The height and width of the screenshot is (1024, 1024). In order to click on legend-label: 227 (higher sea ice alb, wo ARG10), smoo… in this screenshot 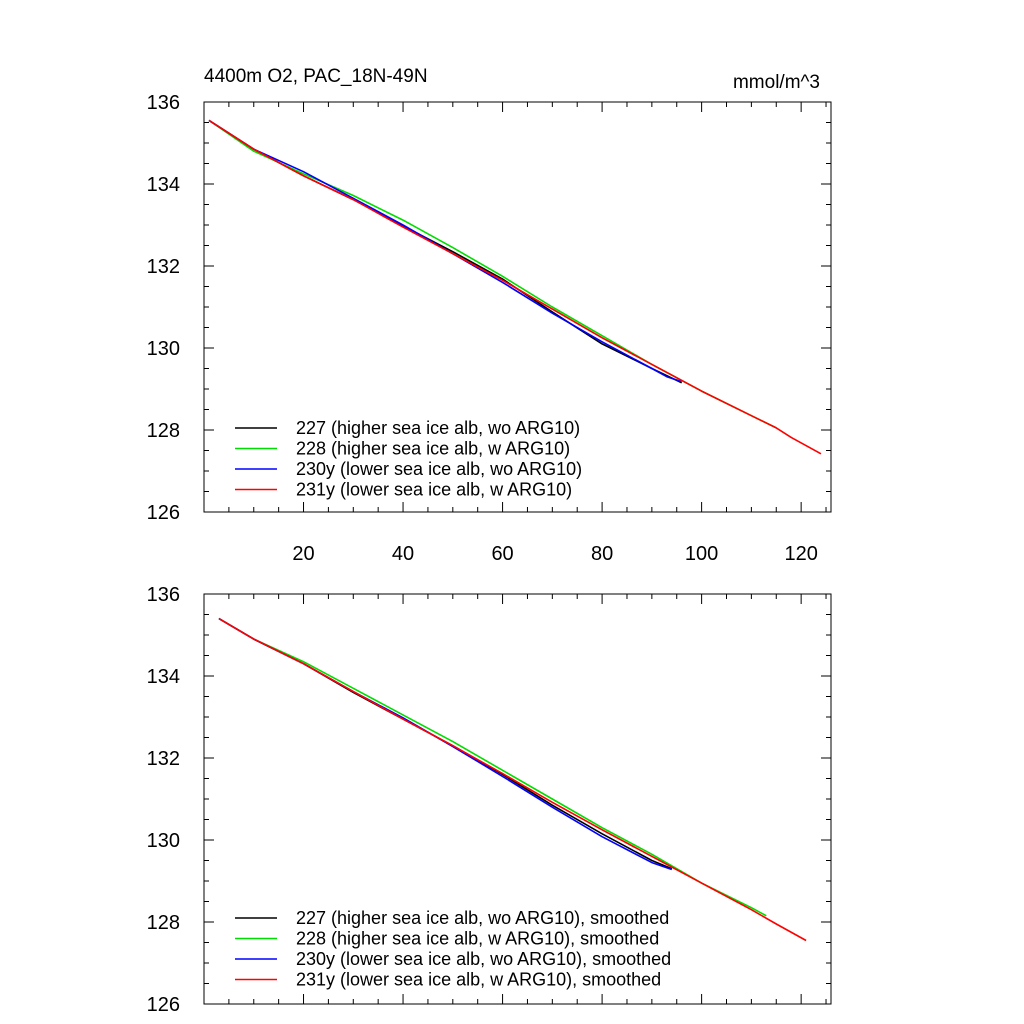, I will do `click(482, 918)`.